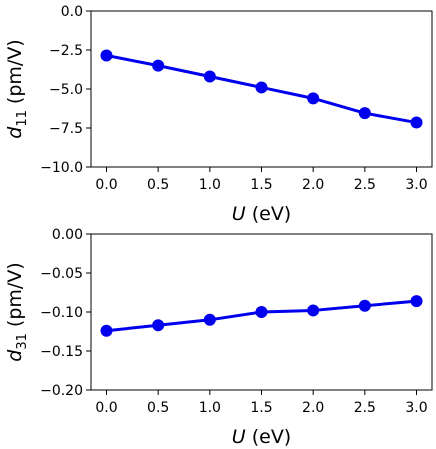 This screenshot has width=436, height=449. I want to click on y-tick-label: −10.0, so click(61, 168).